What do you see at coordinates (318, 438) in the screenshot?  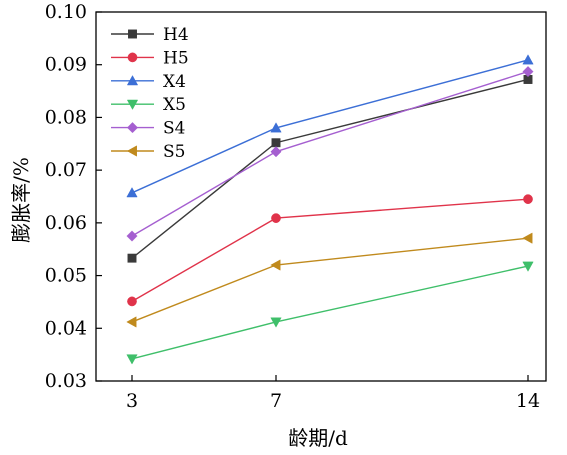 I see `x-axis-title: 龄期/d` at bounding box center [318, 438].